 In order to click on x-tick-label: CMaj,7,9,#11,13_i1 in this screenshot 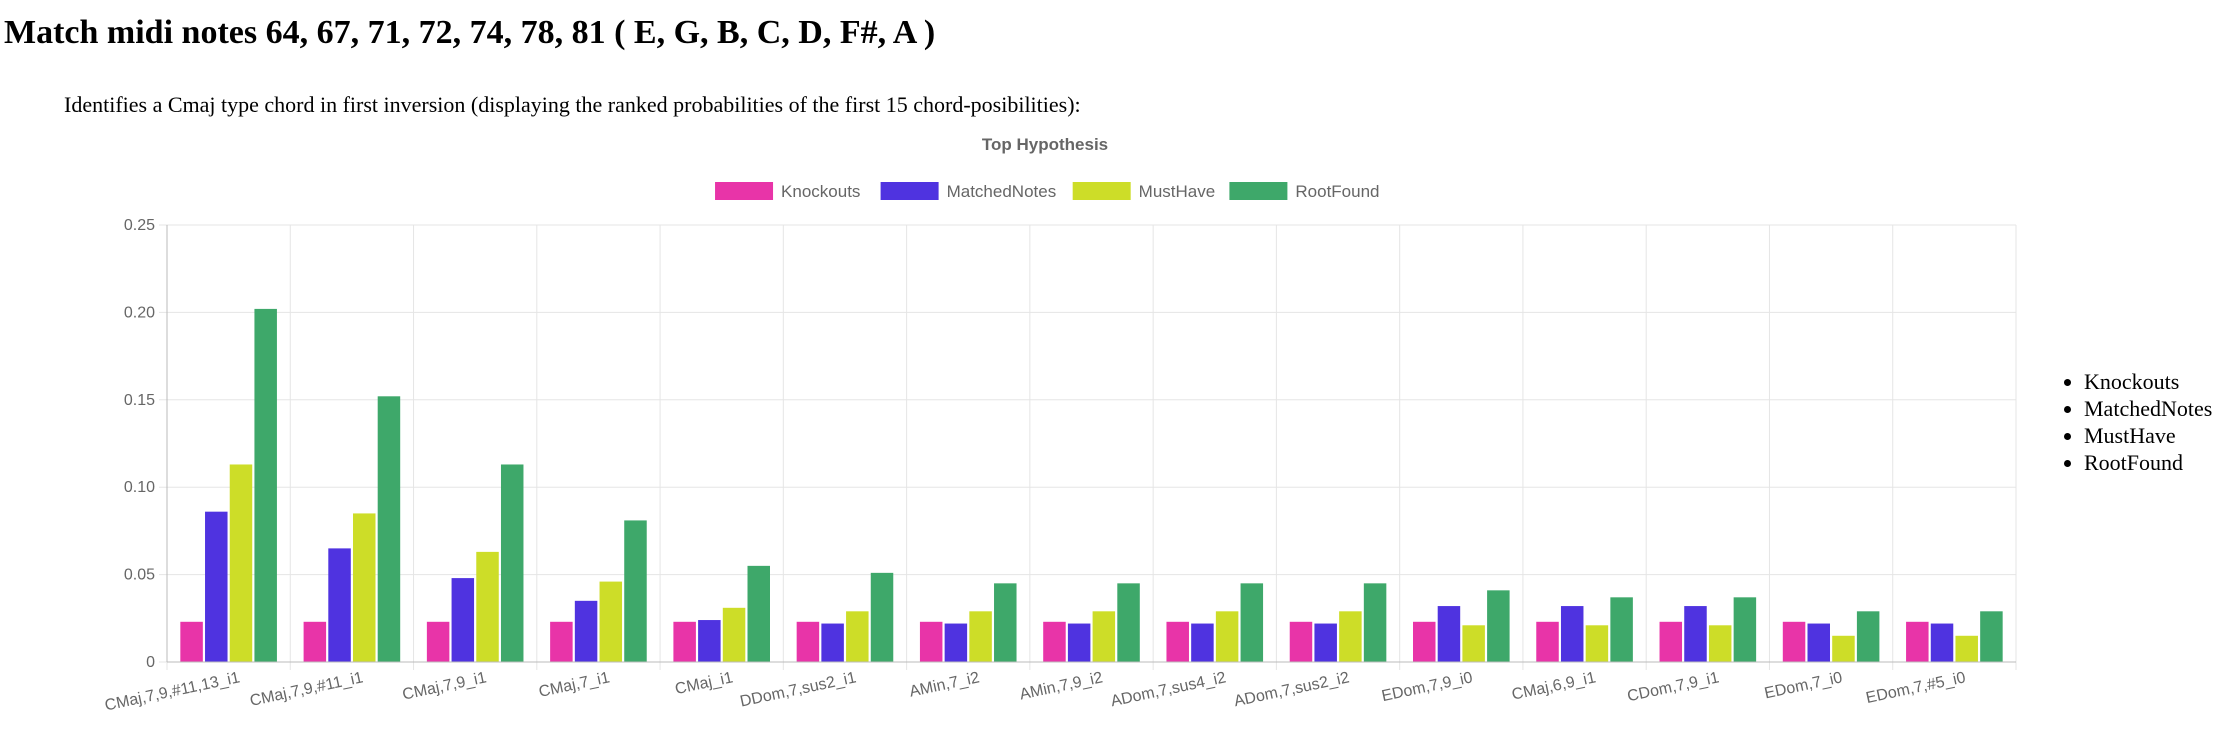, I will do `click(172, 691)`.